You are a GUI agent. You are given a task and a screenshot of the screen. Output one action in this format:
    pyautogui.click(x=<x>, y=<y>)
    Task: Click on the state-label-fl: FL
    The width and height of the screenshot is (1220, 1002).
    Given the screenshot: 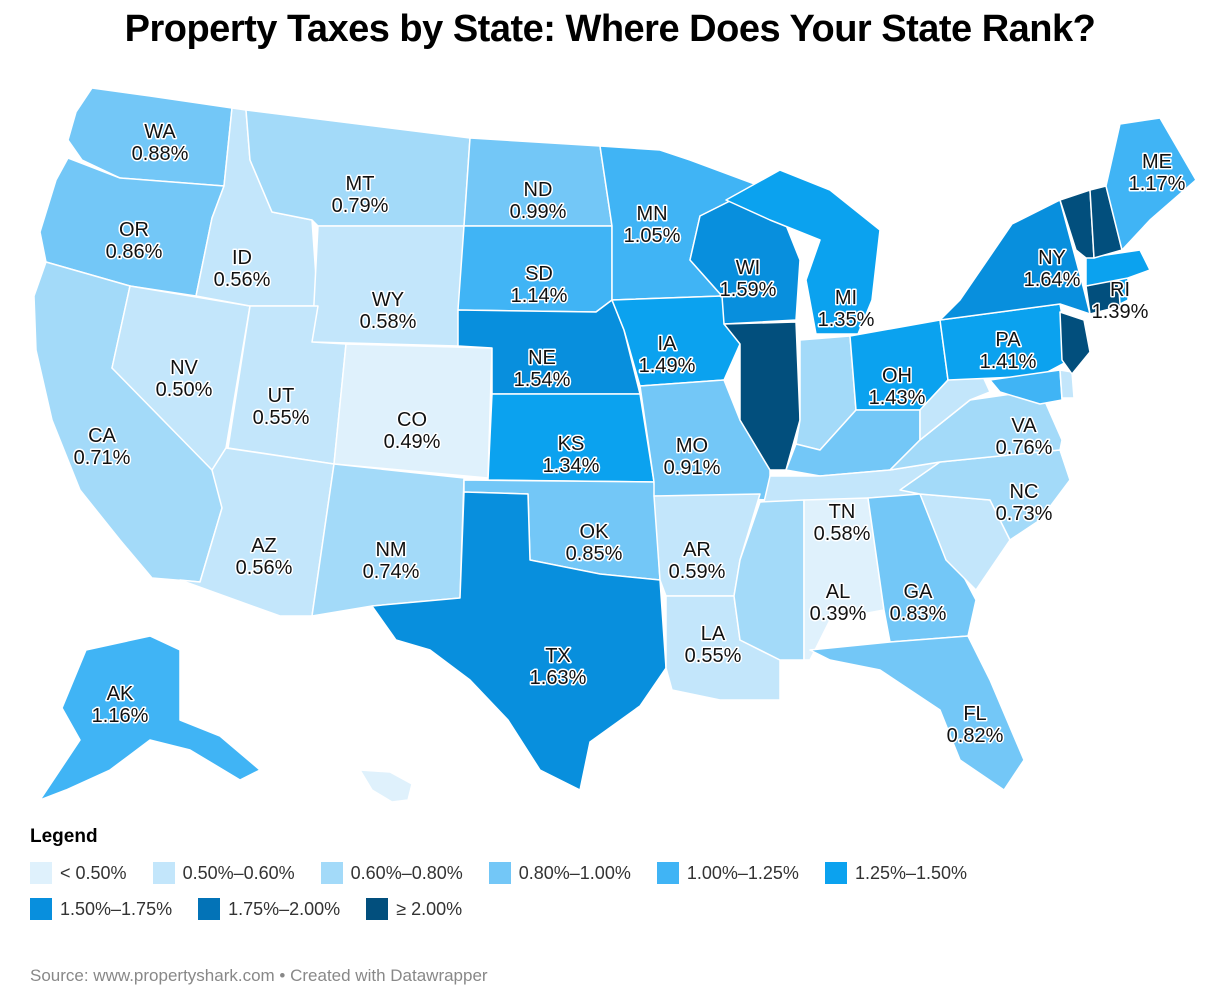 What is the action you would take?
    pyautogui.click(x=974, y=714)
    